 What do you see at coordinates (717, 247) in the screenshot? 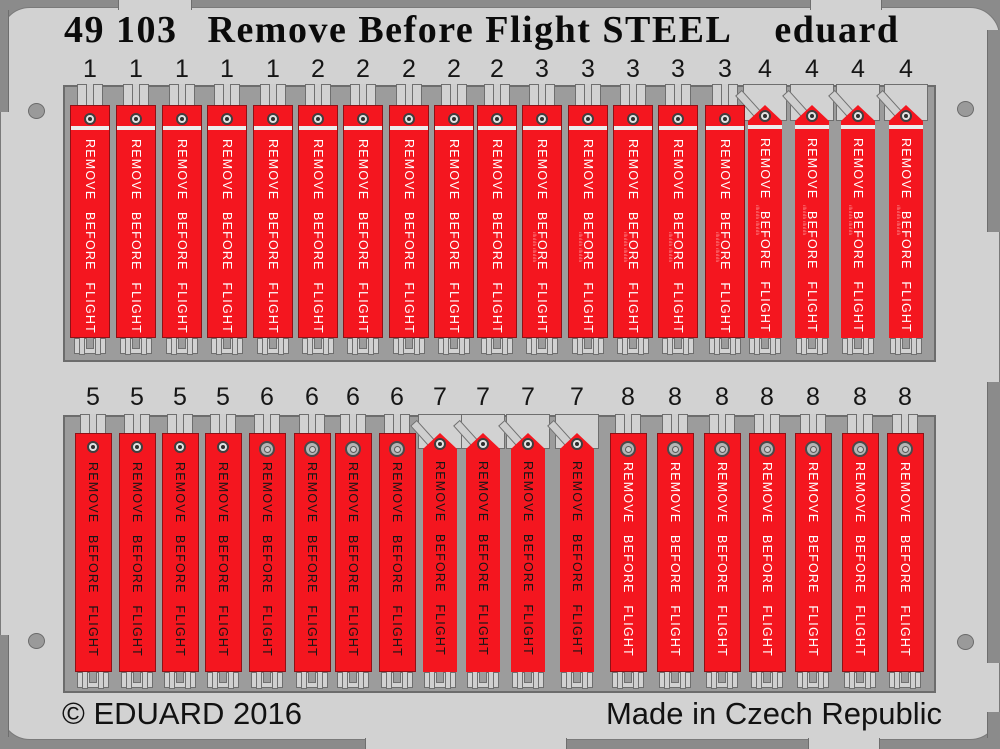
I see `micro-text: ıllıılıllı ıllıılıllı` at bounding box center [717, 247].